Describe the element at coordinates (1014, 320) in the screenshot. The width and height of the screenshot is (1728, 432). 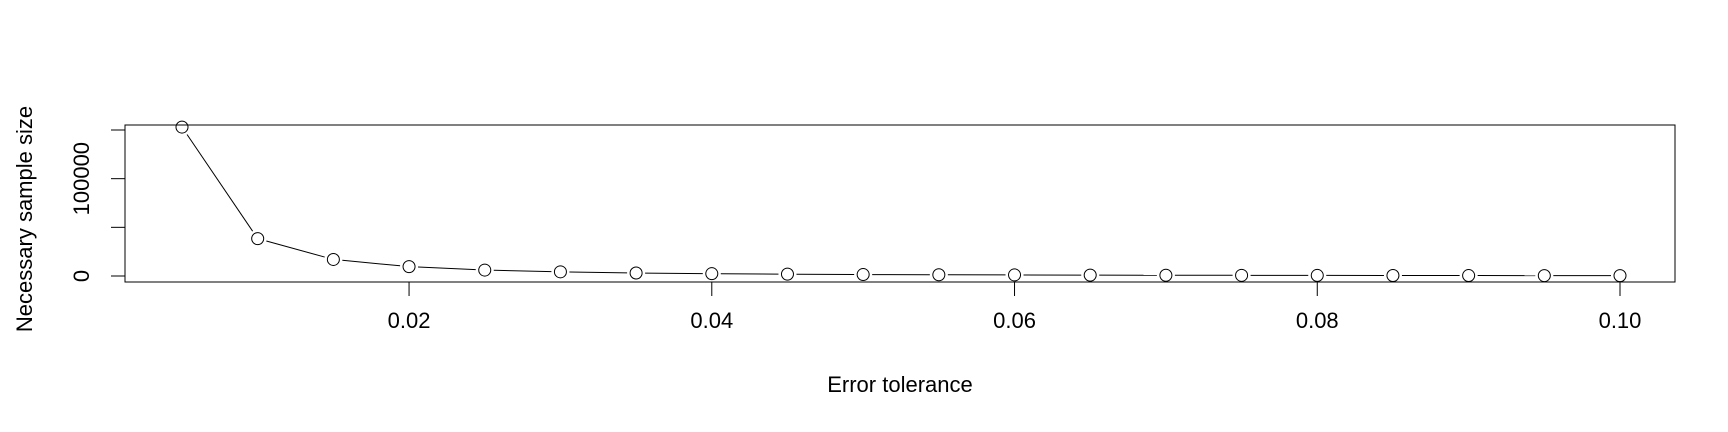
I see `x-tick-label: 0.06` at that location.